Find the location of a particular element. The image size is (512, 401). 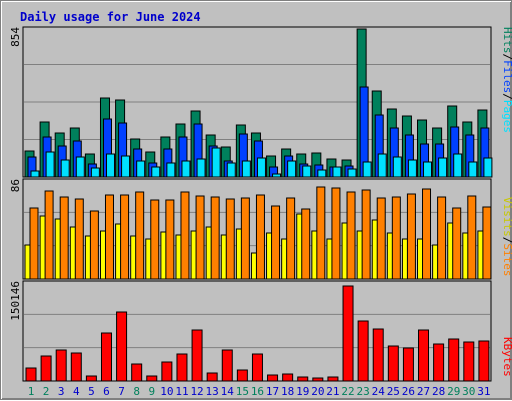

day-label: 2 is located at coordinates (46, 391).